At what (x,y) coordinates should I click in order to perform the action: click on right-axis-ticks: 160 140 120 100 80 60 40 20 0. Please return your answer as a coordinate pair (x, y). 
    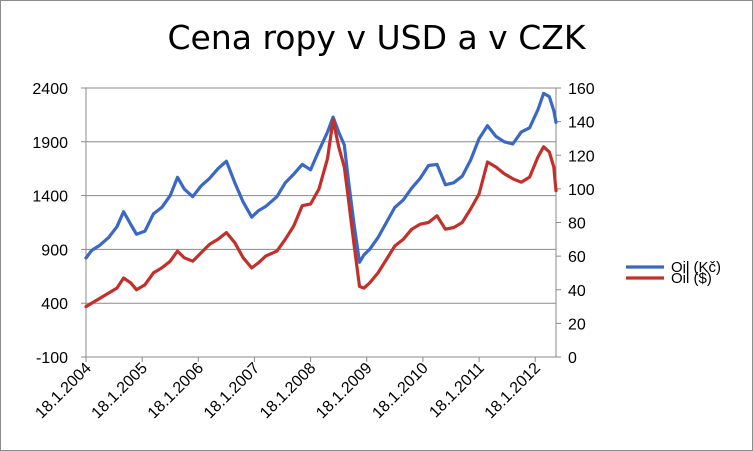
    Looking at the image, I should click on (575, 224).